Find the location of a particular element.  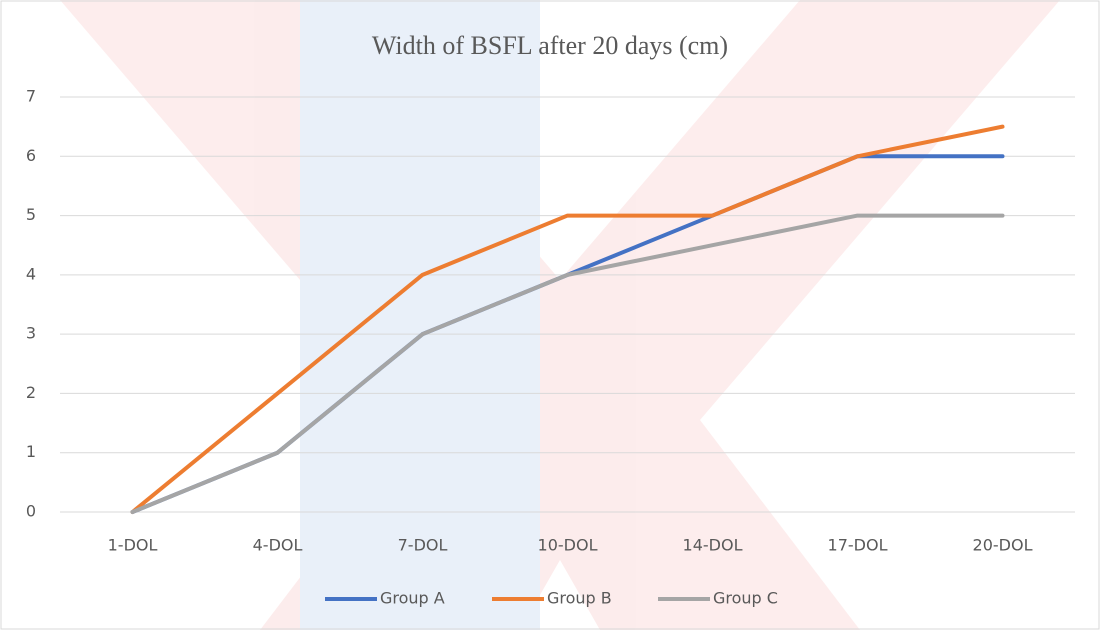

legend-label: Group B is located at coordinates (579, 598).